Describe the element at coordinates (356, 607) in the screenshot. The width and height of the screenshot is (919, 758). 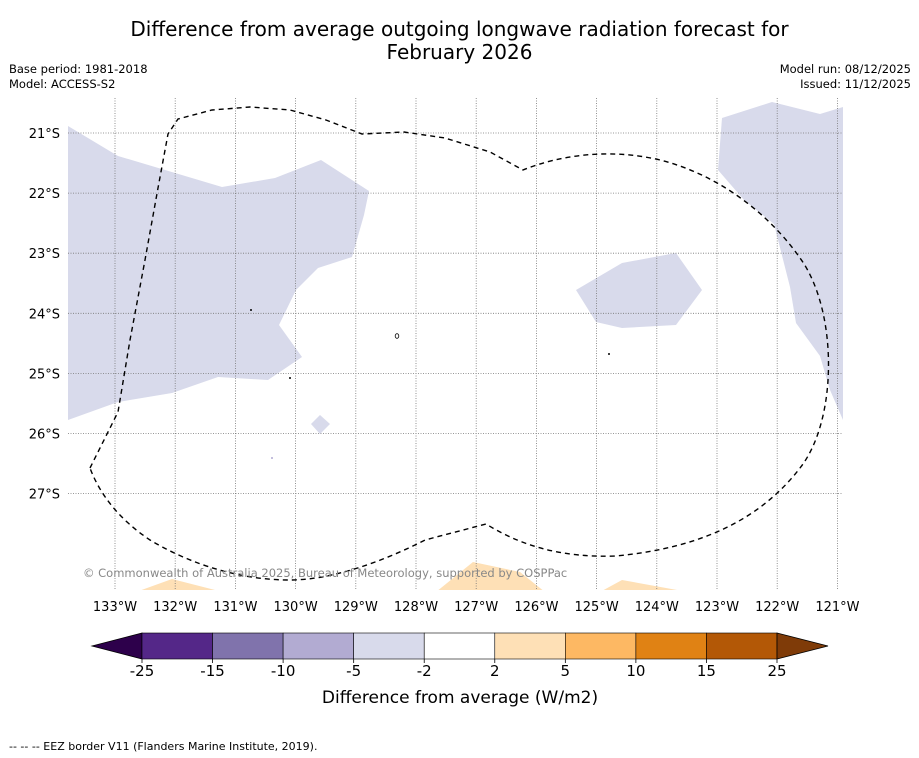
I see `lon-tick-label: 129°W` at that location.